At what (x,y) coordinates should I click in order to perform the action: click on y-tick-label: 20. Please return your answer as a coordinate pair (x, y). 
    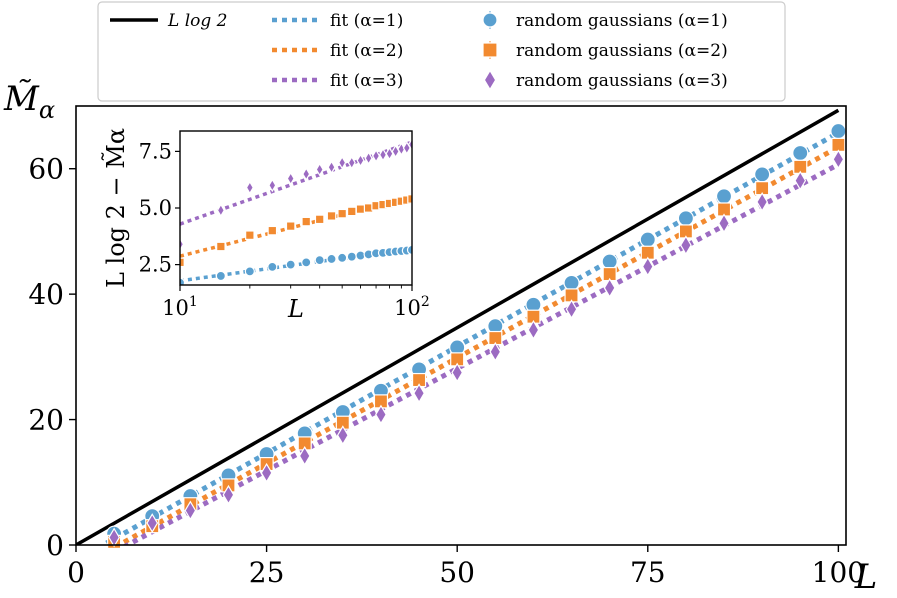
    Looking at the image, I should click on (46, 420).